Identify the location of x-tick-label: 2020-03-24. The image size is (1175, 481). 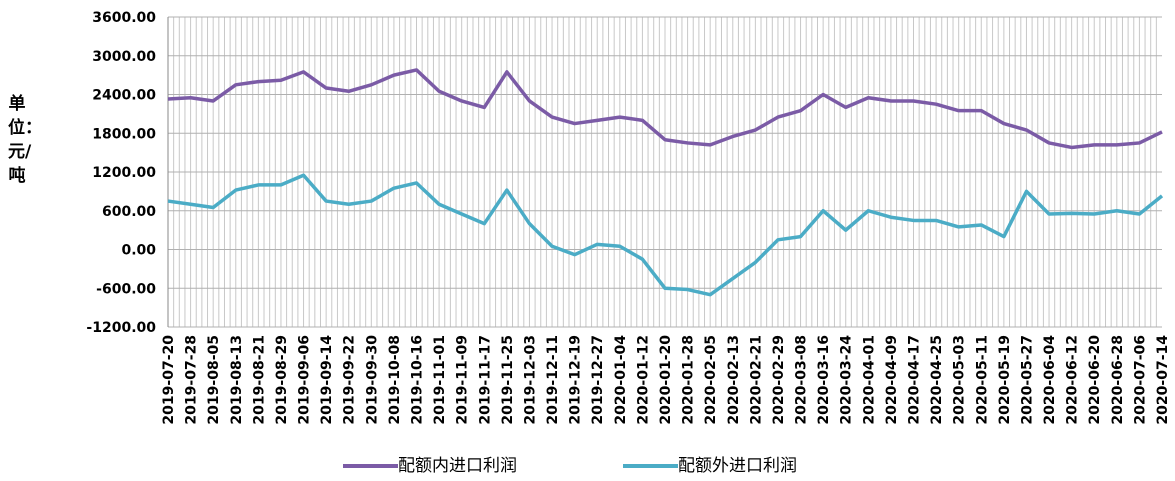
(847, 380).